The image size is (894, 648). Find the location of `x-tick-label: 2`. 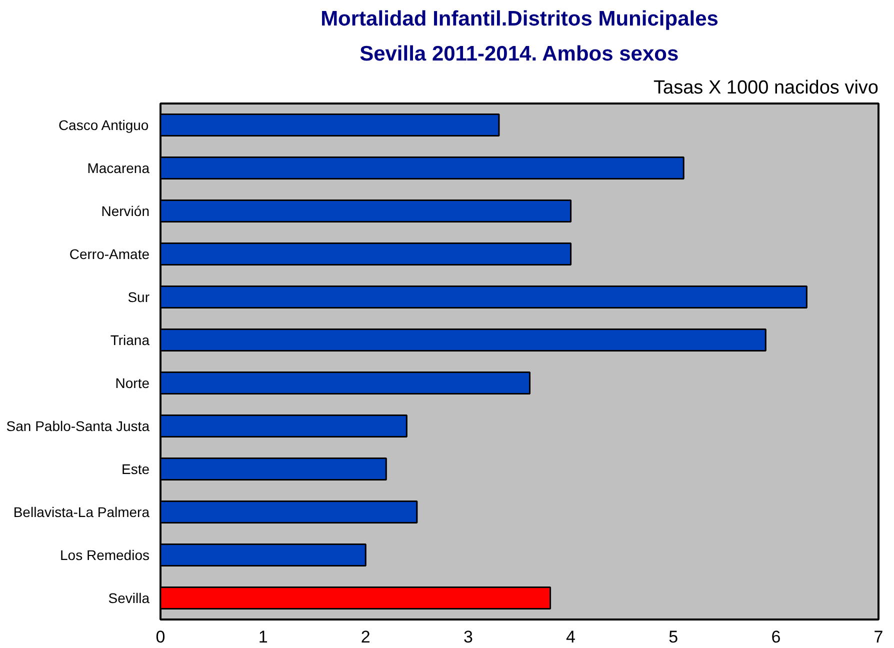

x-tick-label: 2 is located at coordinates (365, 637).